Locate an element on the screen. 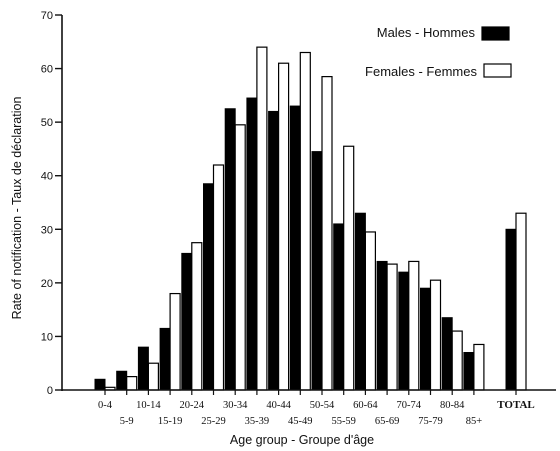  legend-label-males: Males - Hommes is located at coordinates (426, 32).